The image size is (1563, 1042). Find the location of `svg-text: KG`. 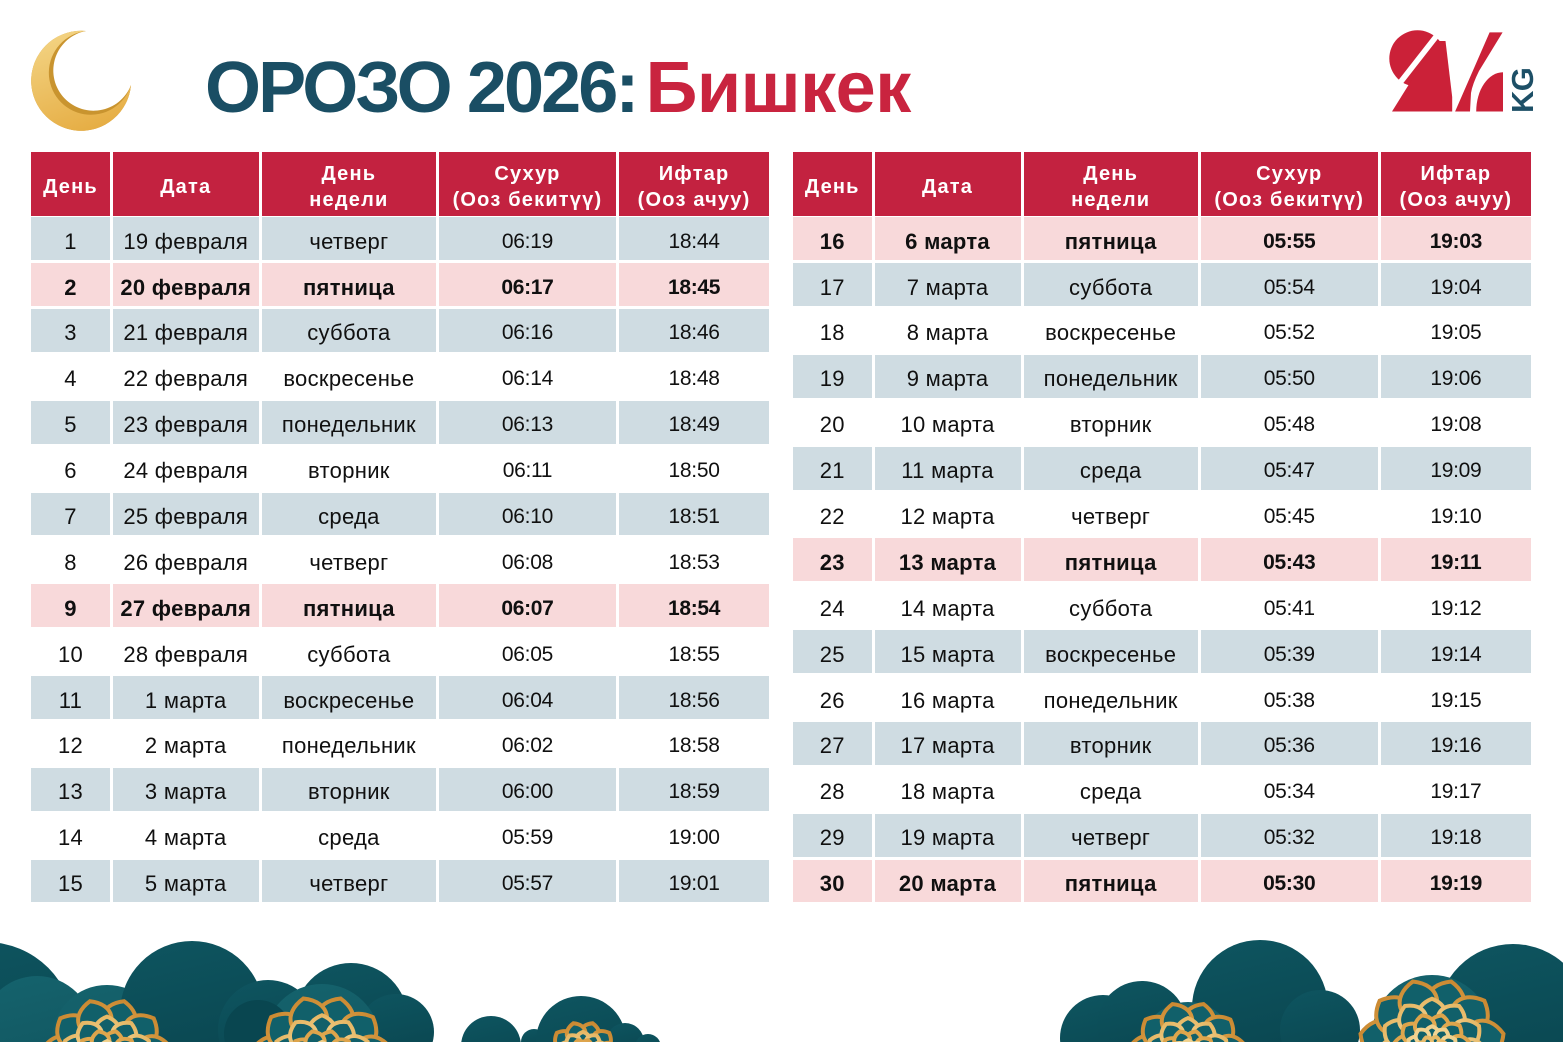

svg-text: KG is located at coordinates (1520, 90).